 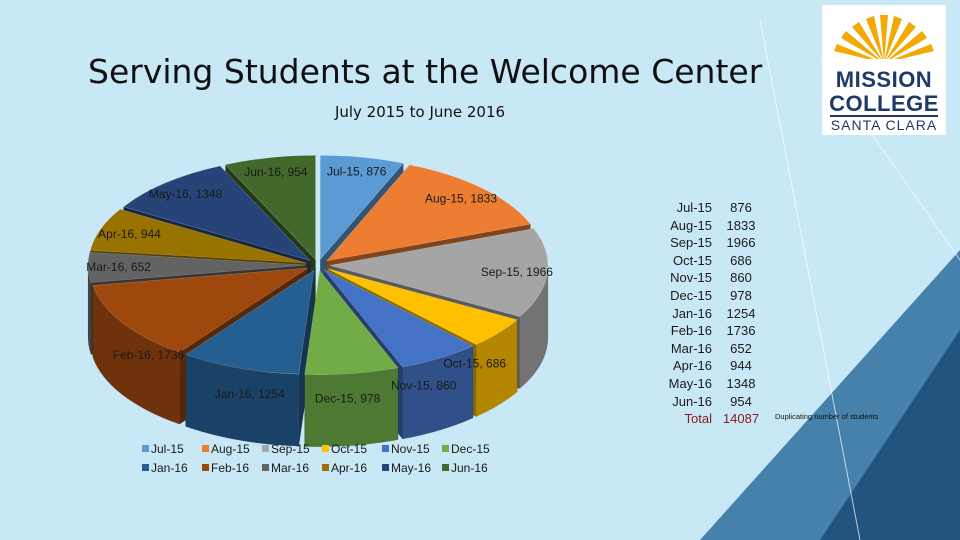 I want to click on legend-label-dec-15: Dec-15, so click(x=470, y=449).